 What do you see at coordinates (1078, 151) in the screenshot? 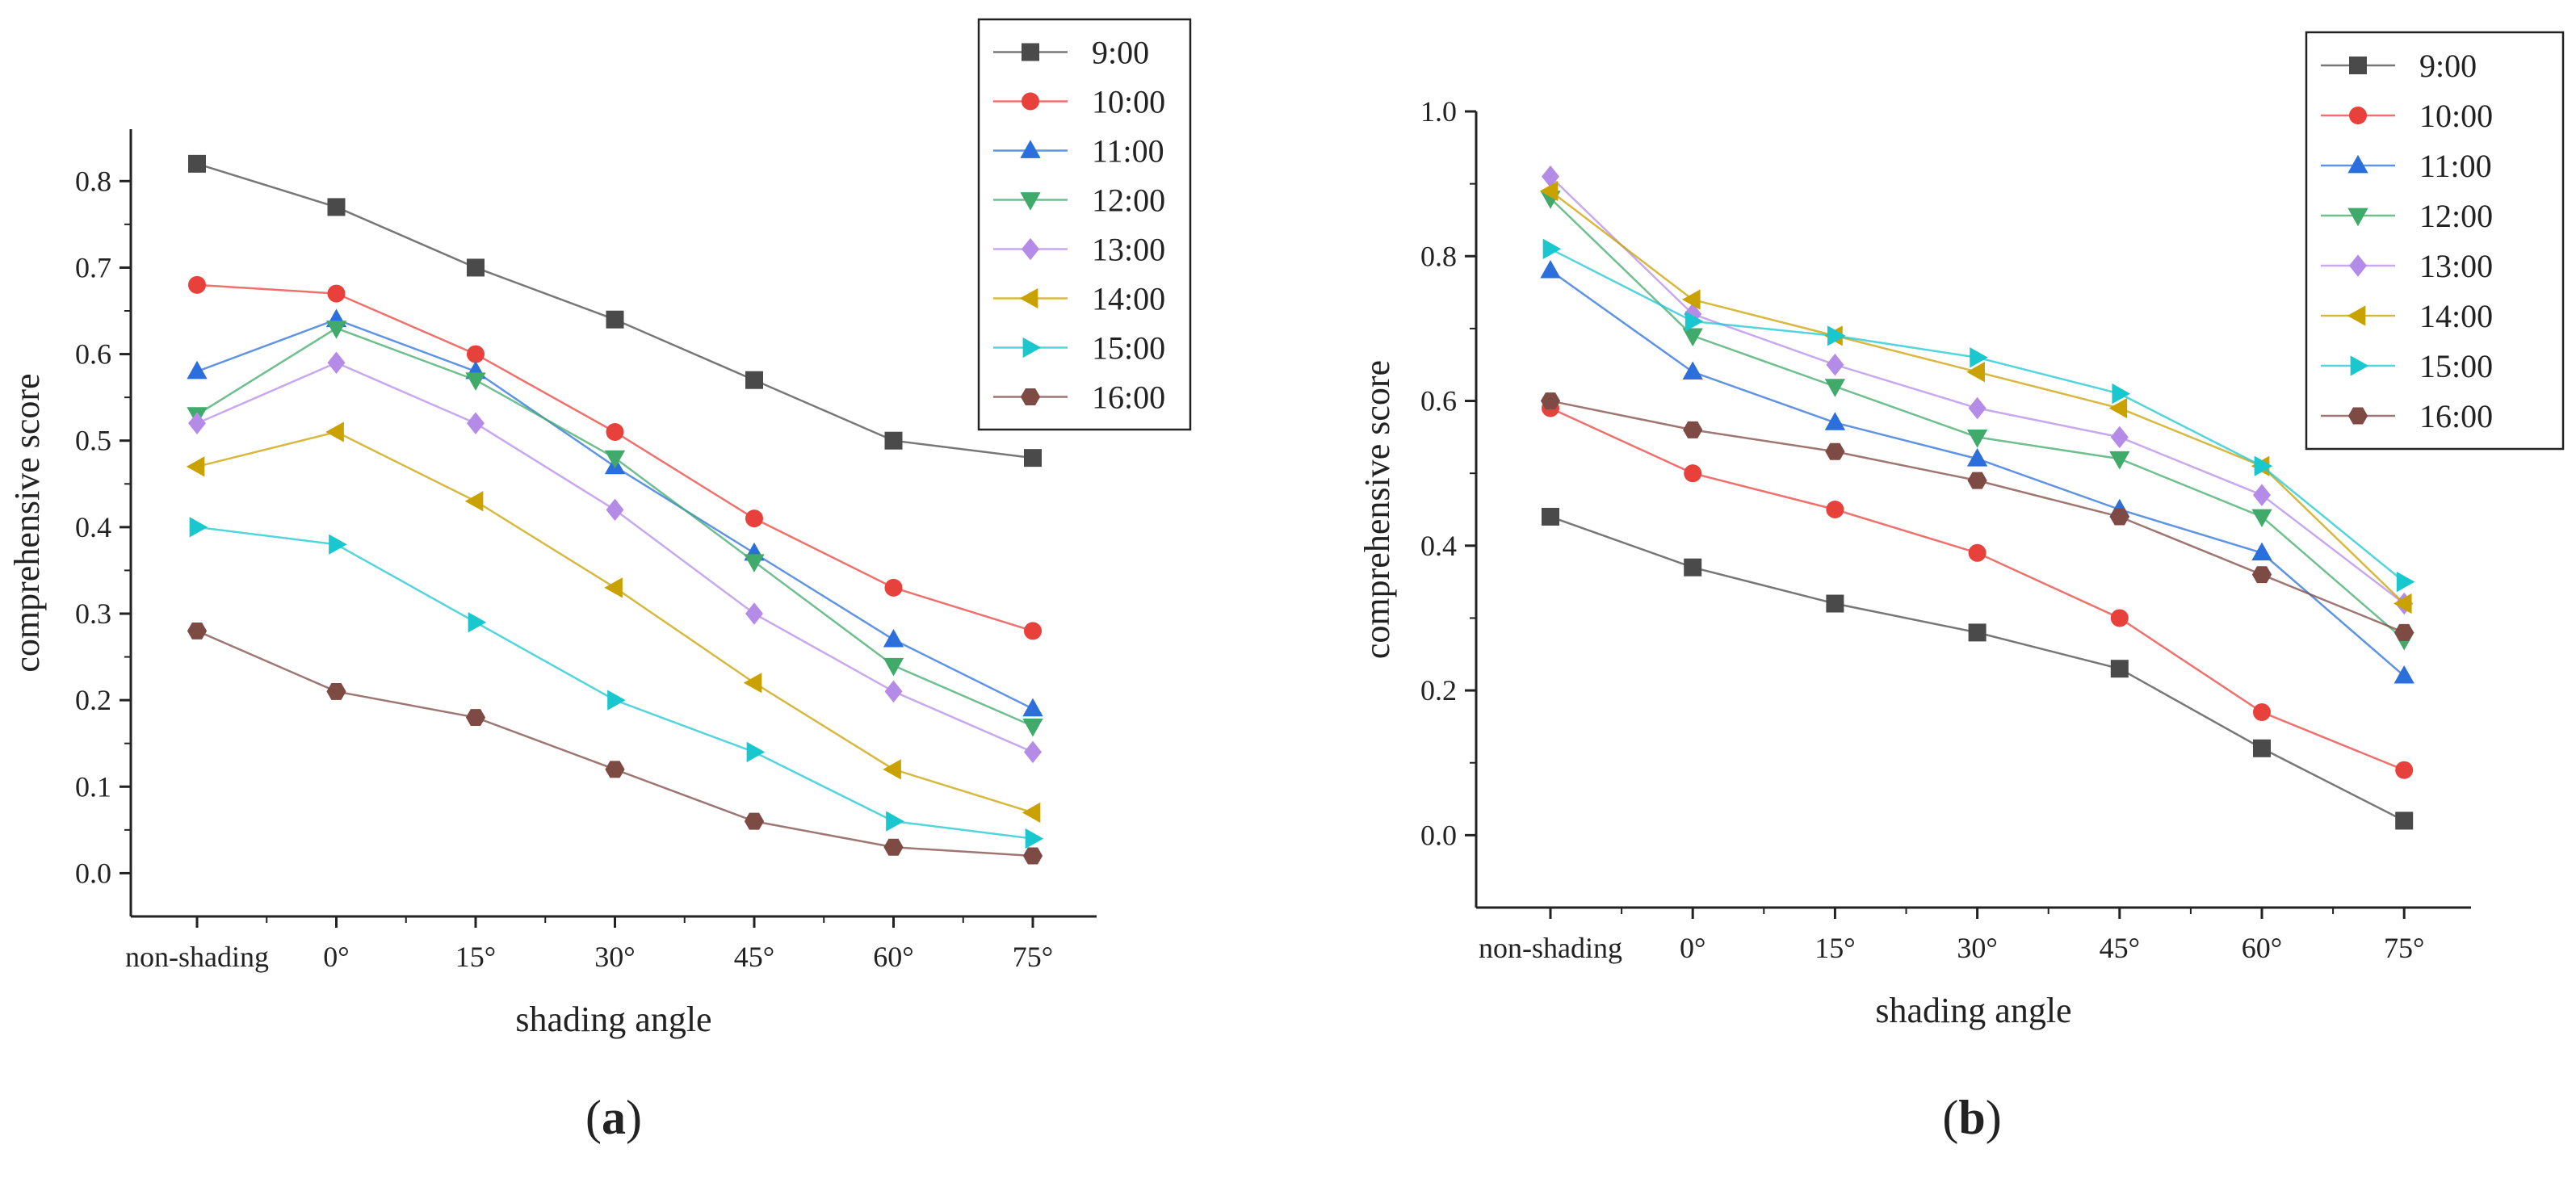
I see `legend-item: 11:00` at bounding box center [1078, 151].